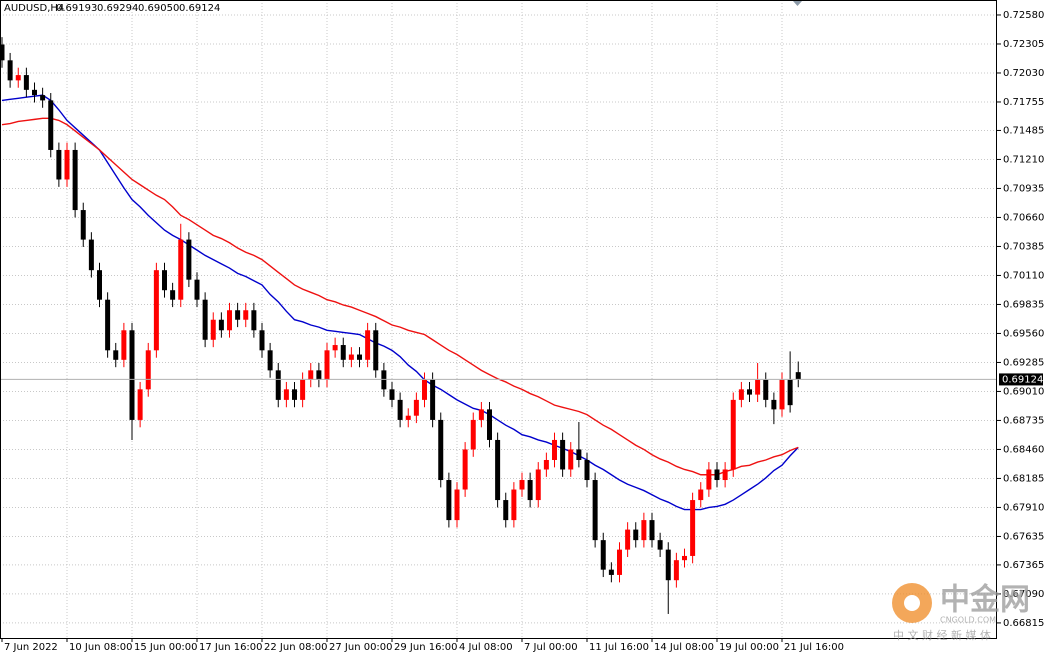 Image resolution: width=1047 pixels, height=654 pixels. I want to click on watermark-logo-inner, so click(912, 603).